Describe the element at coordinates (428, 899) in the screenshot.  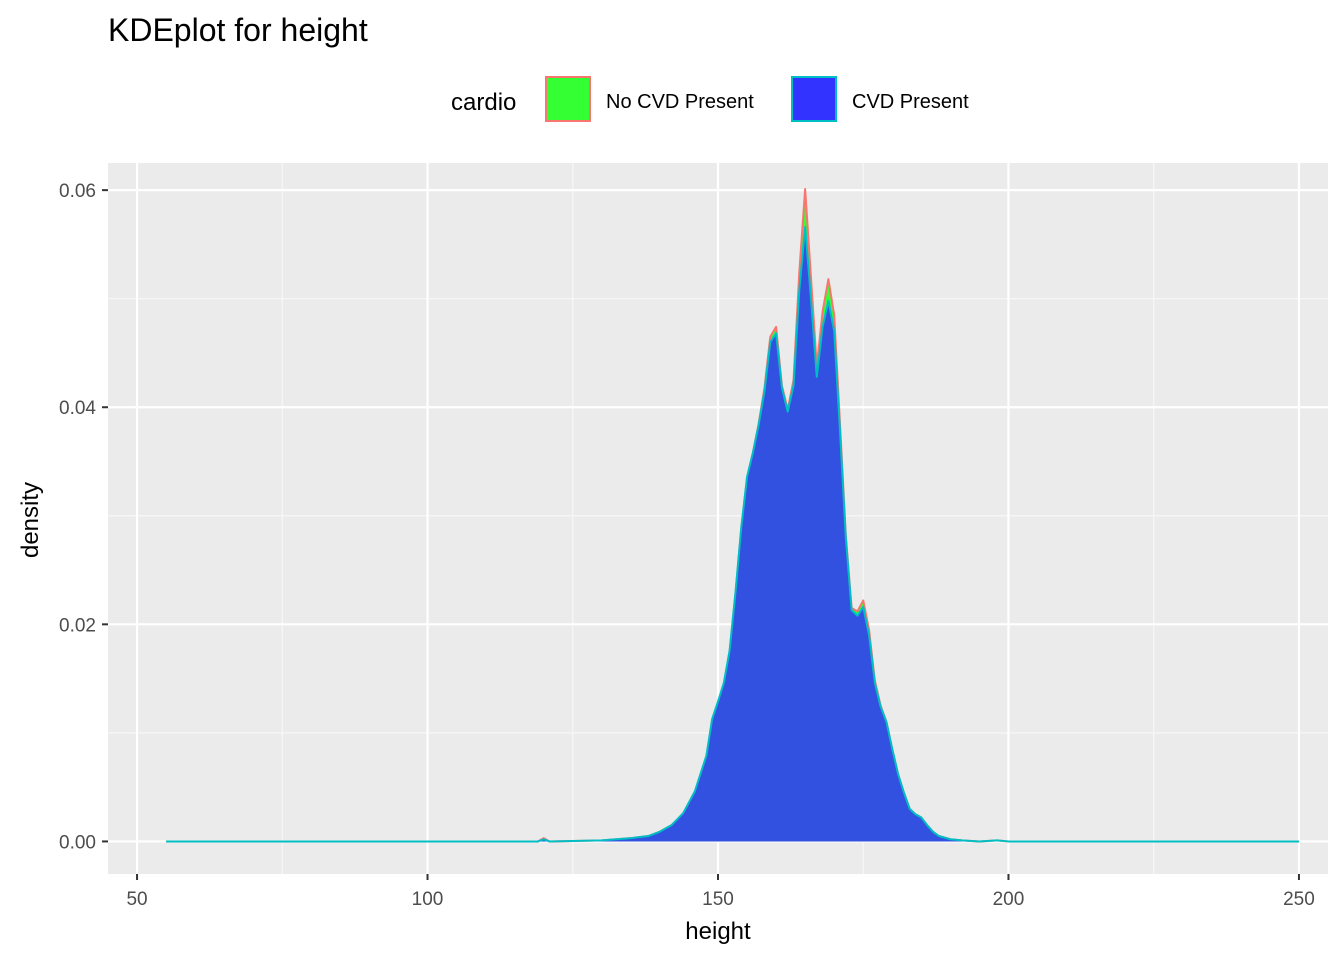
I see `x-tick-label: 100` at that location.